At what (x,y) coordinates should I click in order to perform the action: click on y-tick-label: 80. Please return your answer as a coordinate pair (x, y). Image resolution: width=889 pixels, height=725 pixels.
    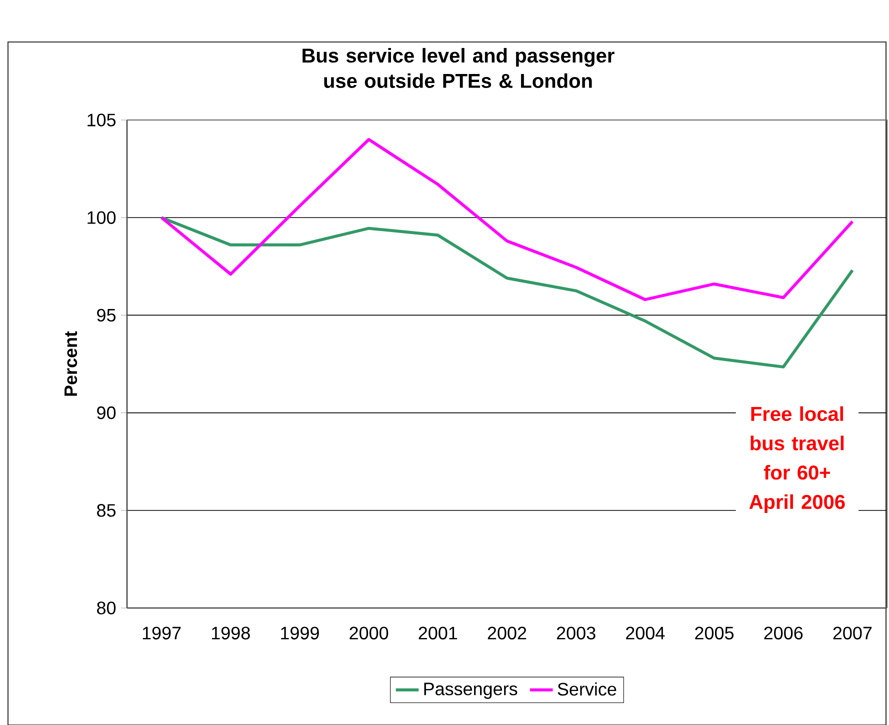
    Looking at the image, I should click on (106, 608).